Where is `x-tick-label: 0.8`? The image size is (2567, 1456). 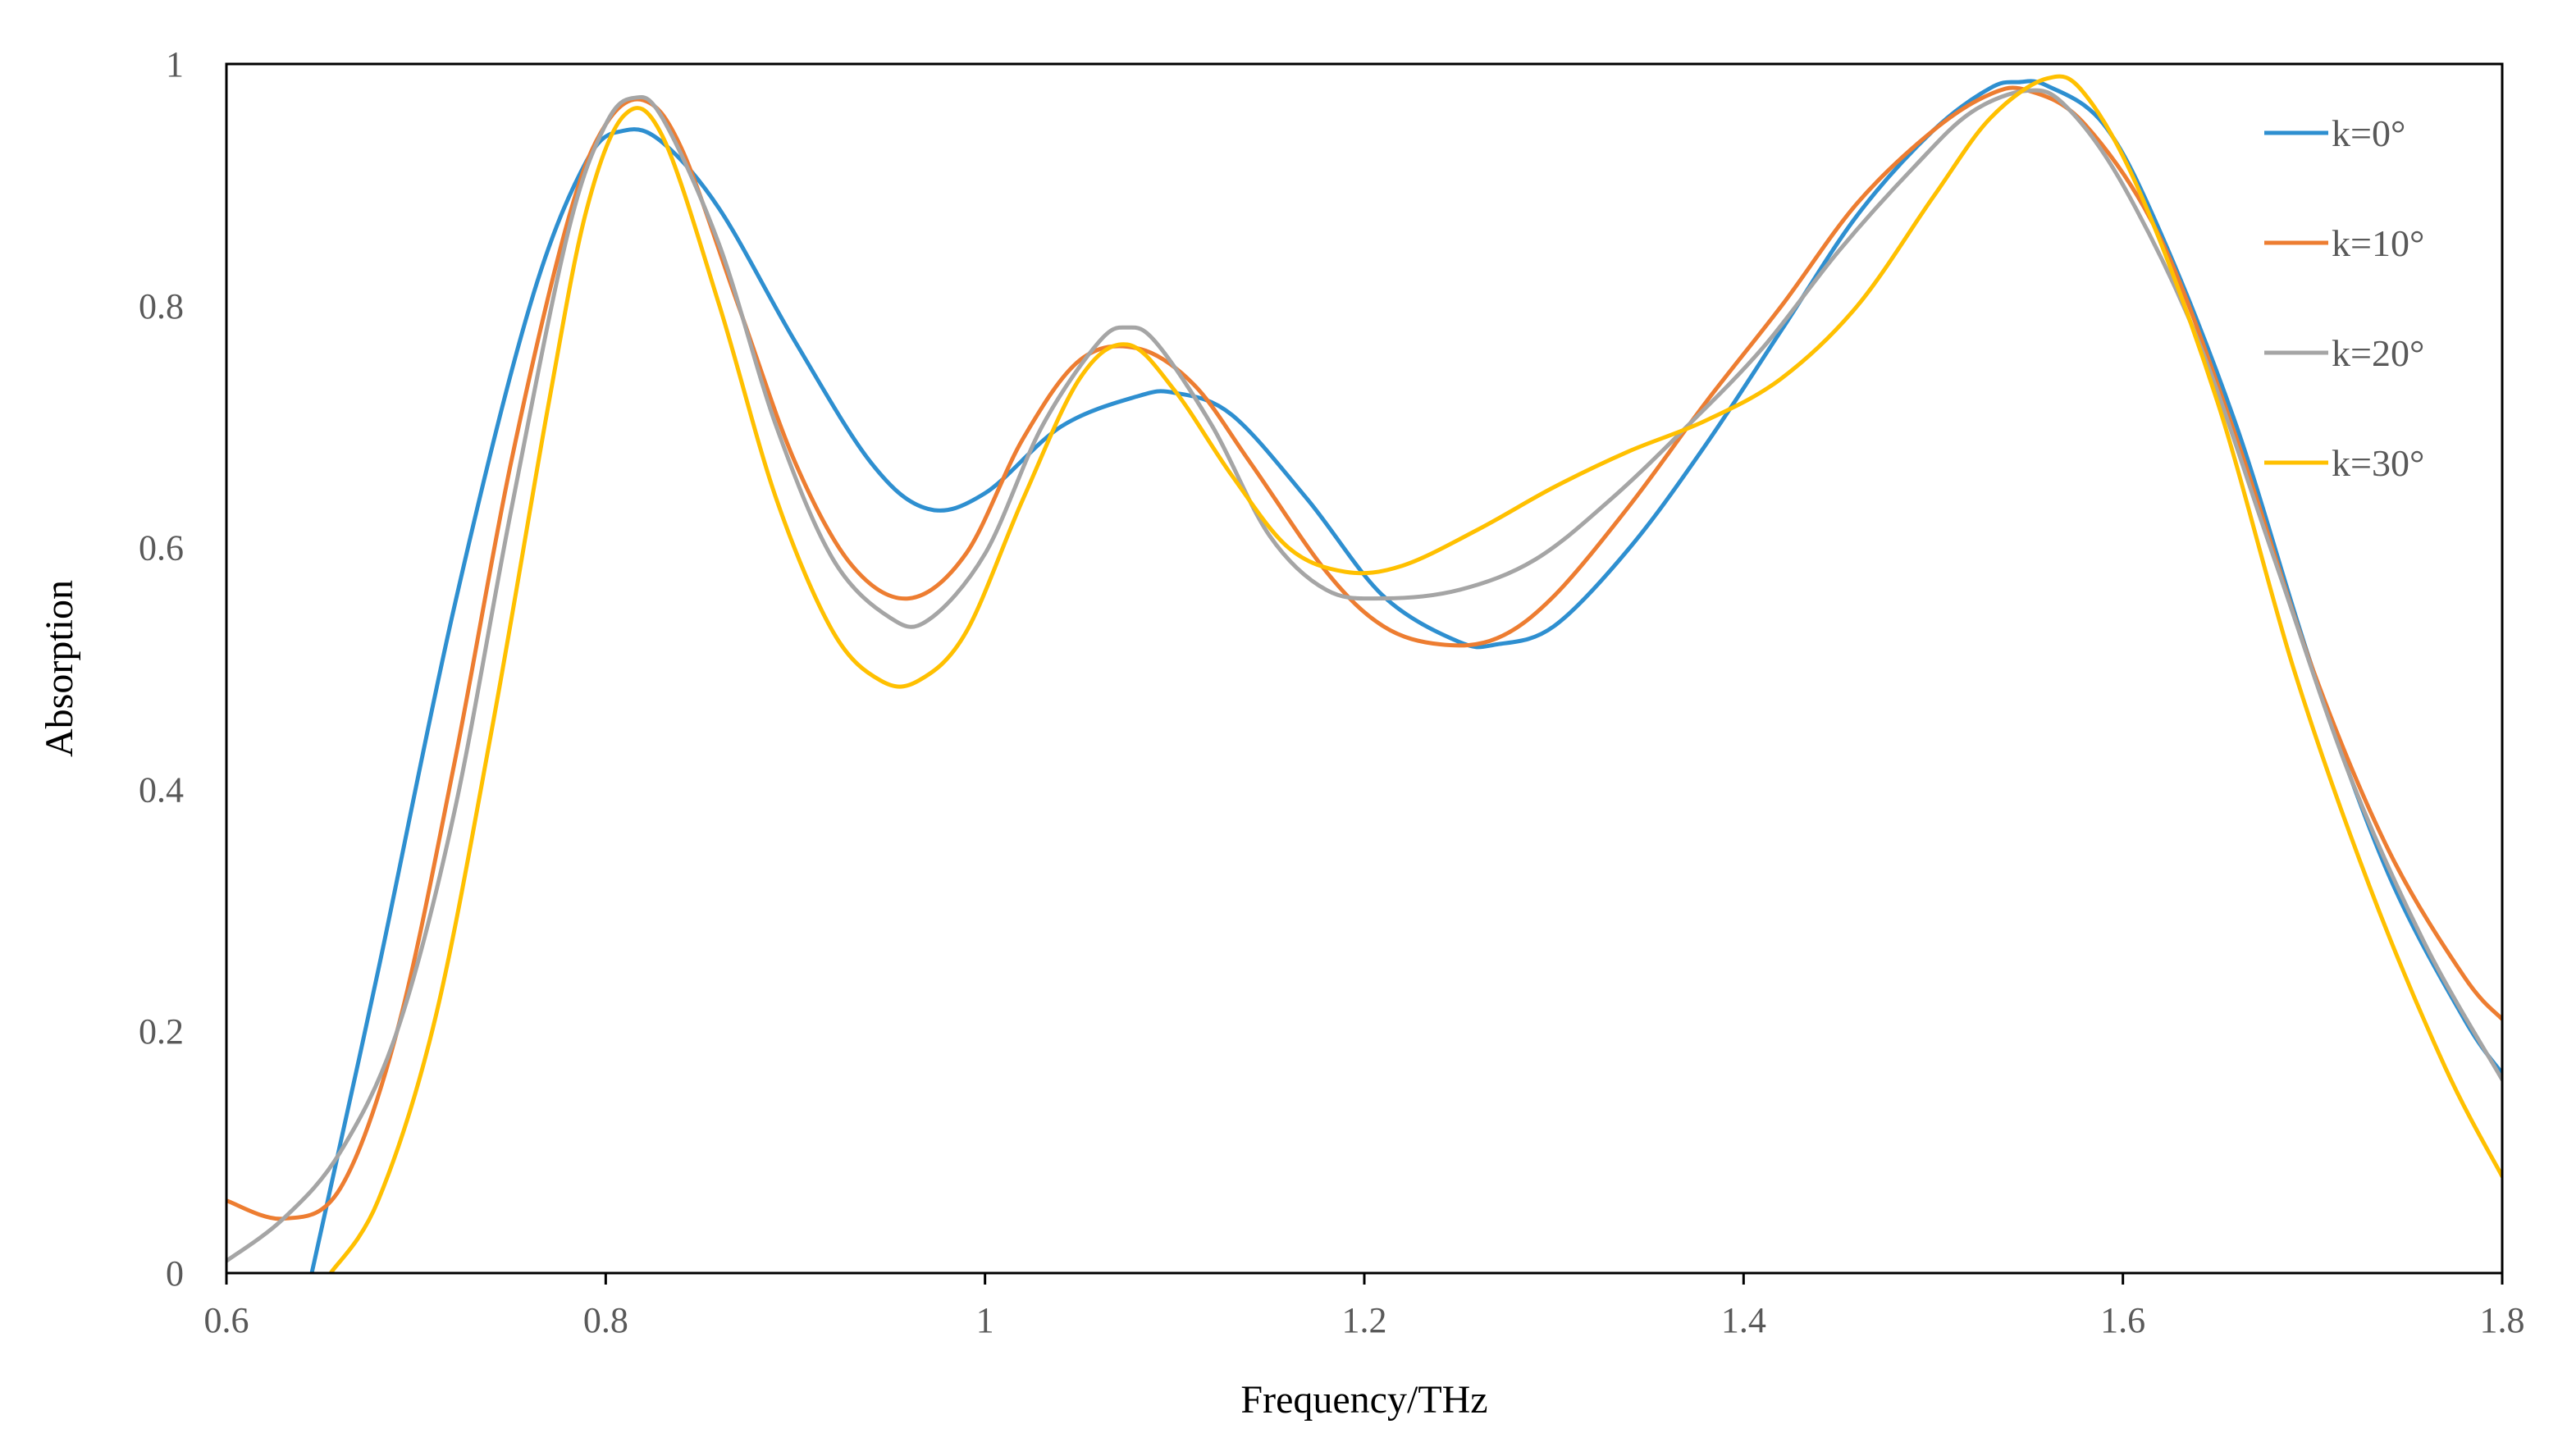
x-tick-label: 0.8 is located at coordinates (605, 1320).